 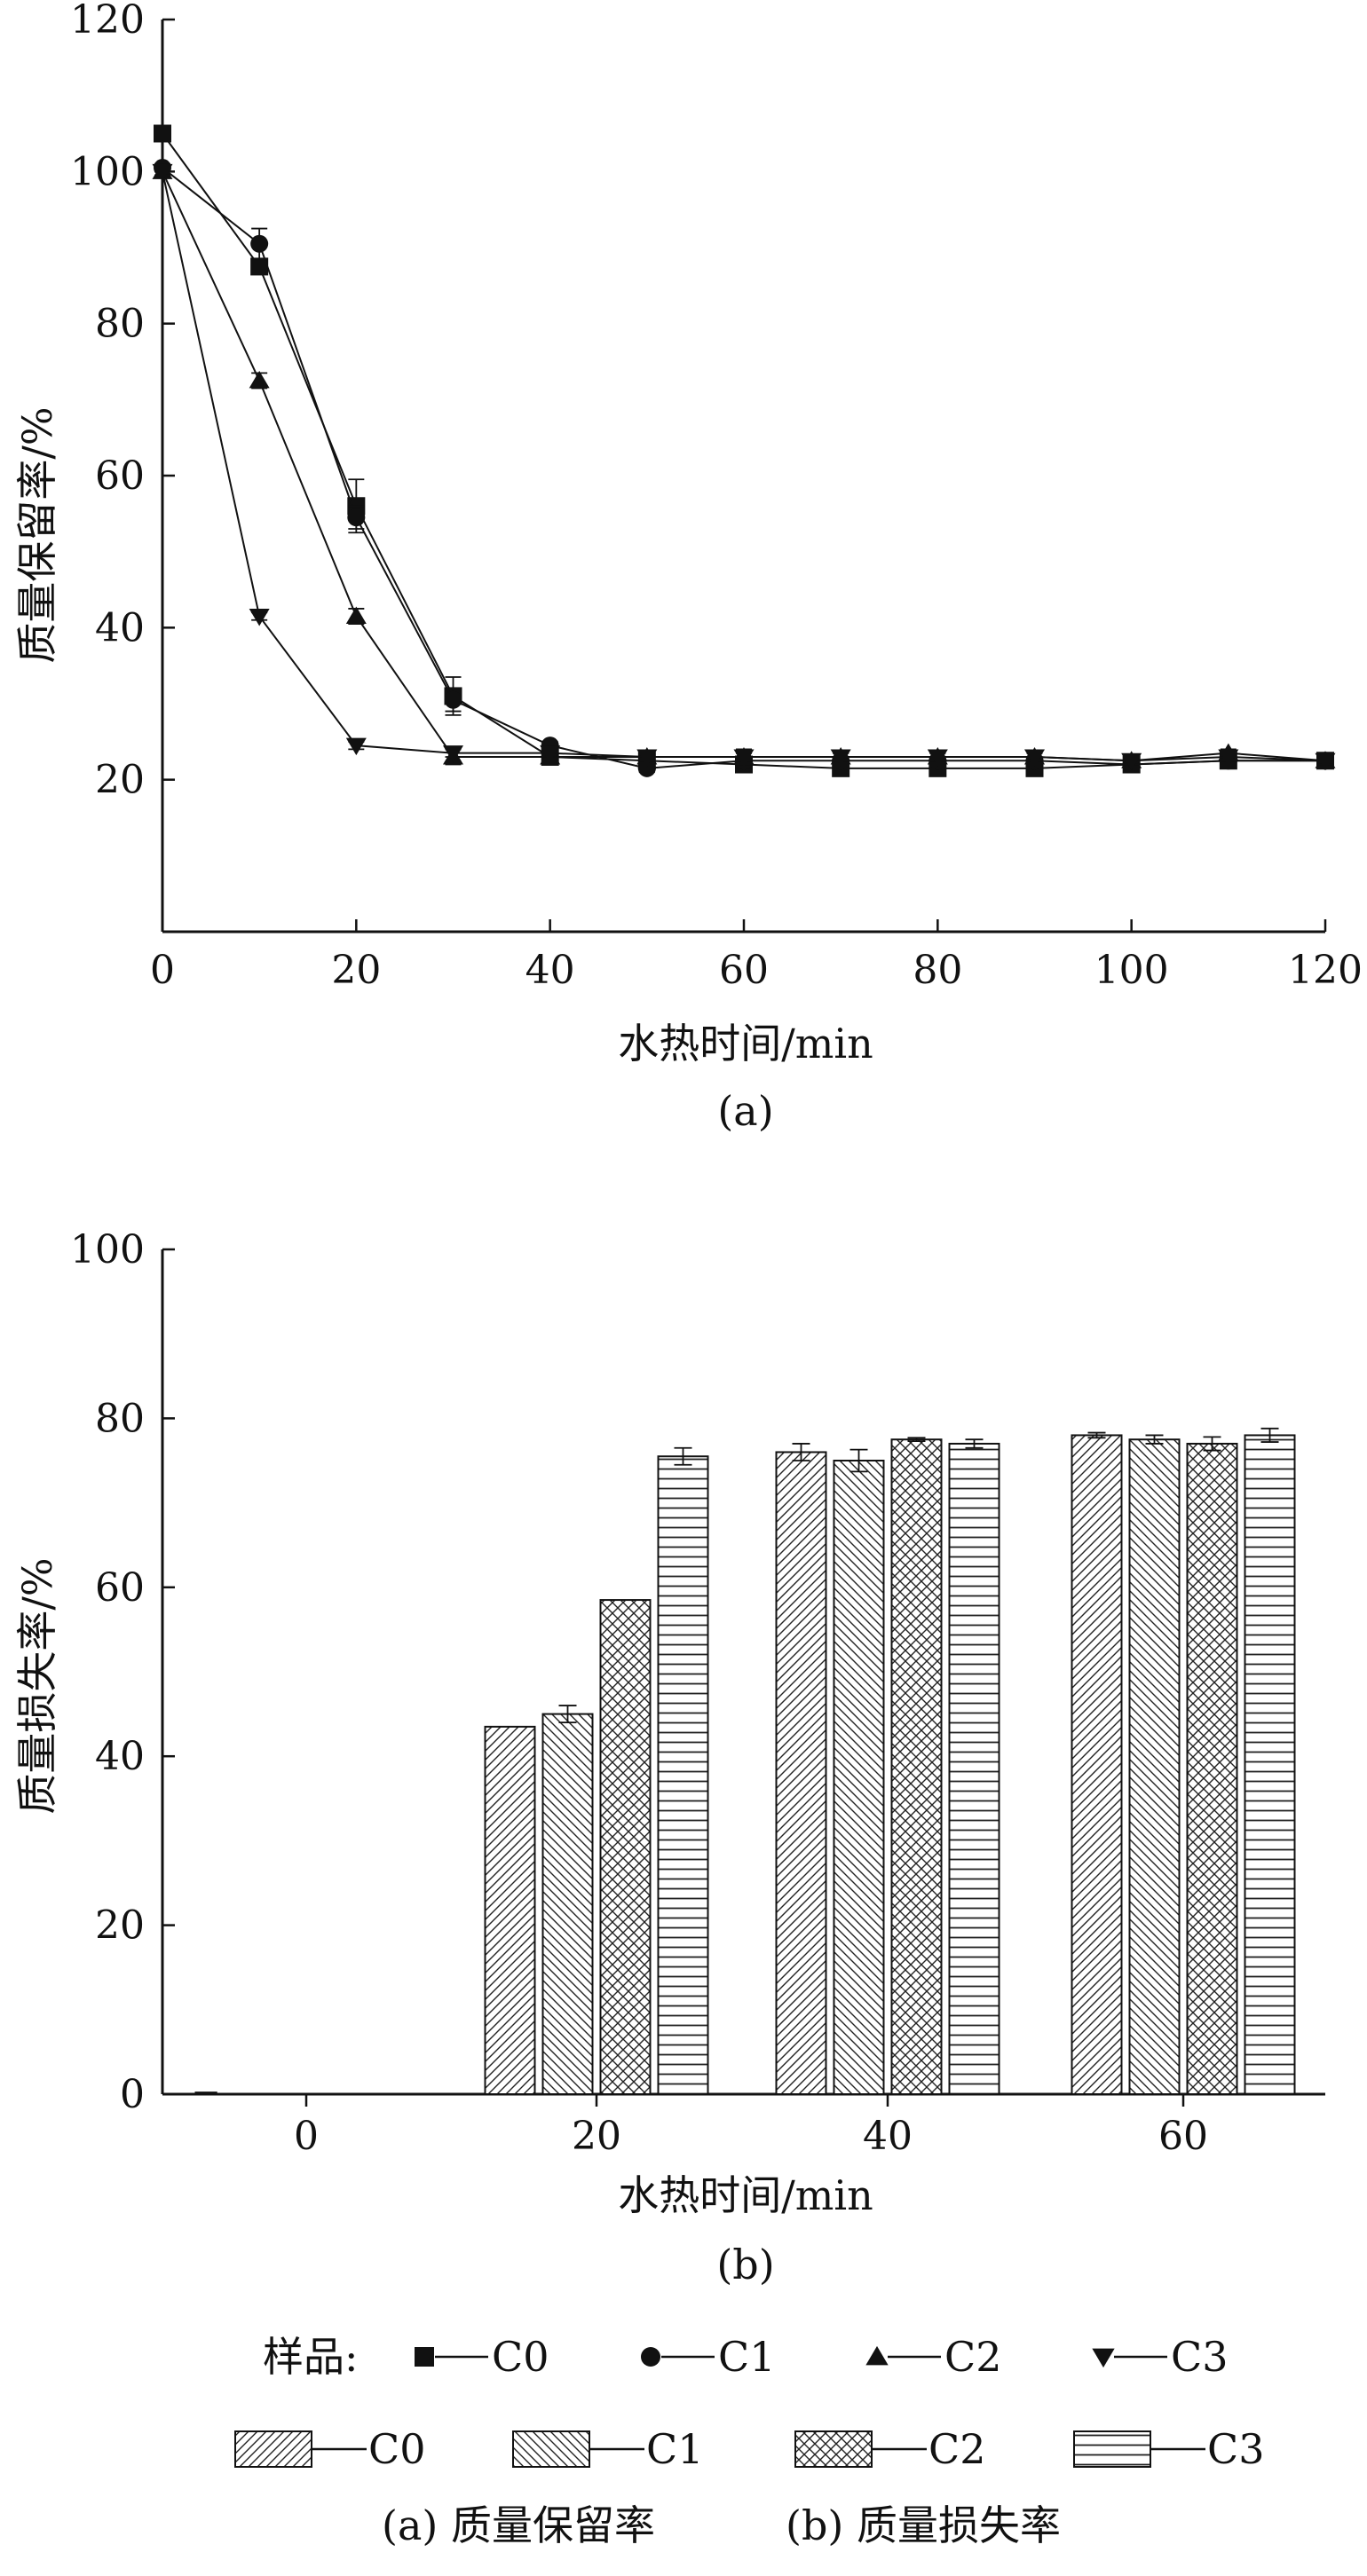 What do you see at coordinates (273, 2449) in the screenshot?
I see `legend-swatch-C0` at bounding box center [273, 2449].